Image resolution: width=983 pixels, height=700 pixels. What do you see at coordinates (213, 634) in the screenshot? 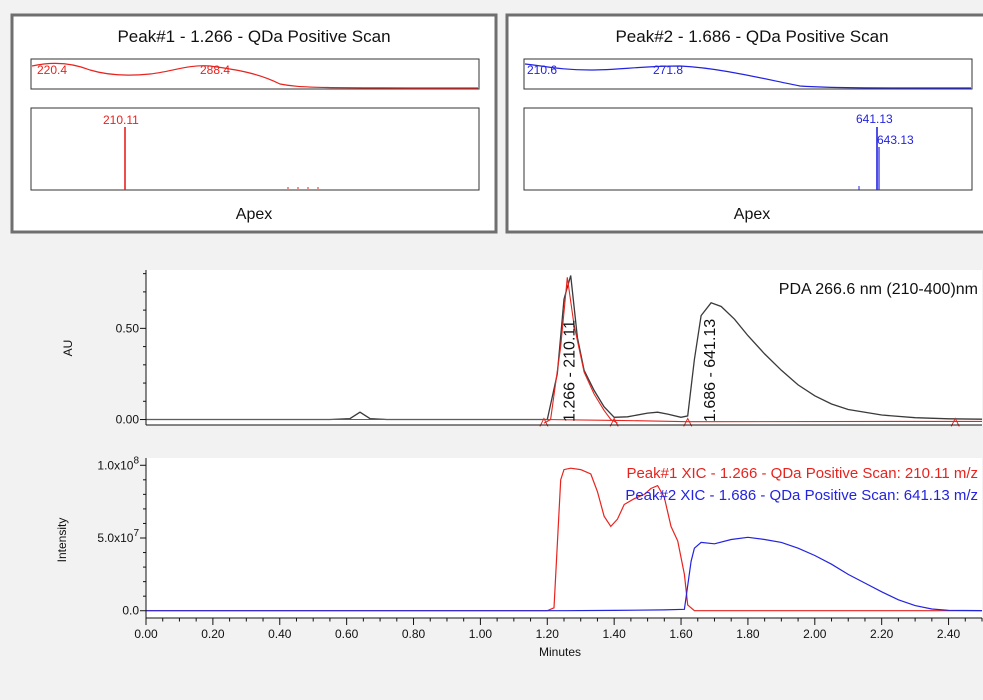
I see `xic-xtick-label: 0.20` at bounding box center [213, 634].